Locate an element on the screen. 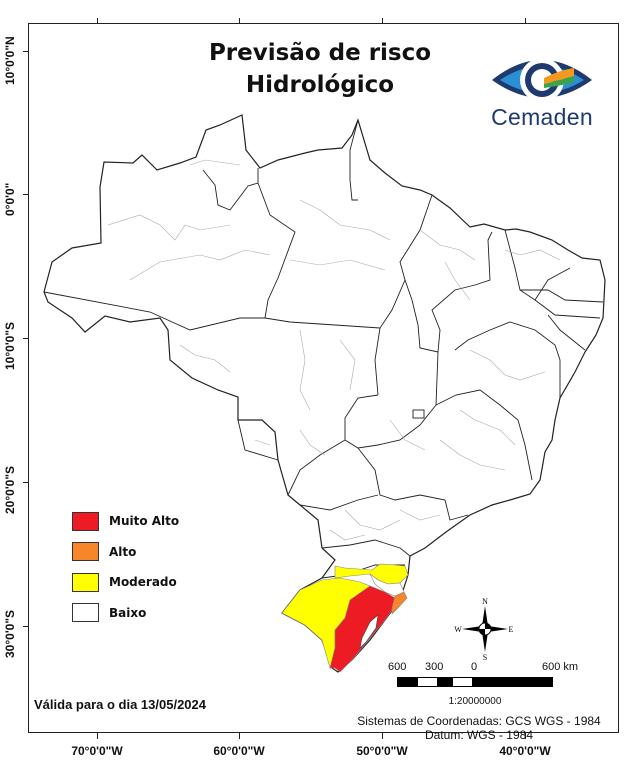 This screenshot has width=642, height=768. tick-left-30s is located at coordinates (25, 626).